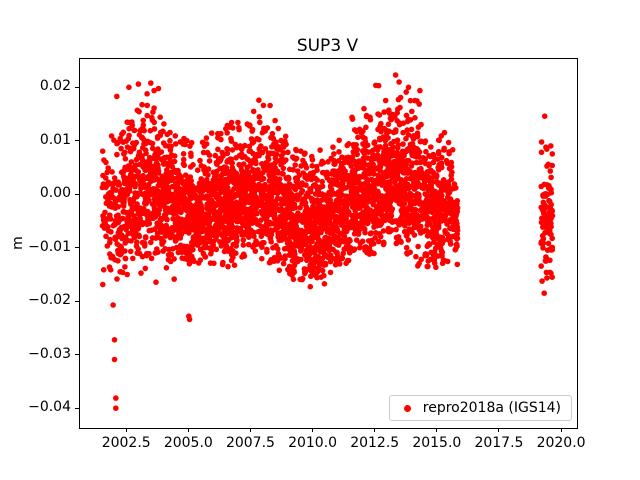 This screenshot has width=640, height=480. Describe the element at coordinates (49, 246) in the screenshot. I see `y-tick-label: −0.01` at that location.